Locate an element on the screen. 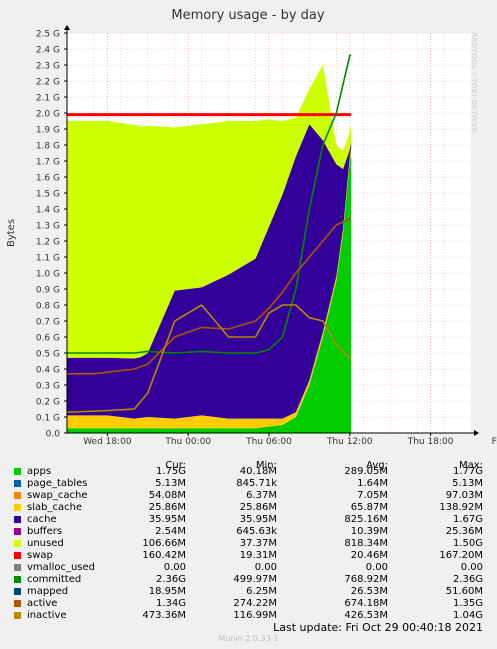  y-tick-label: 1.0 G is located at coordinates (48, 275).